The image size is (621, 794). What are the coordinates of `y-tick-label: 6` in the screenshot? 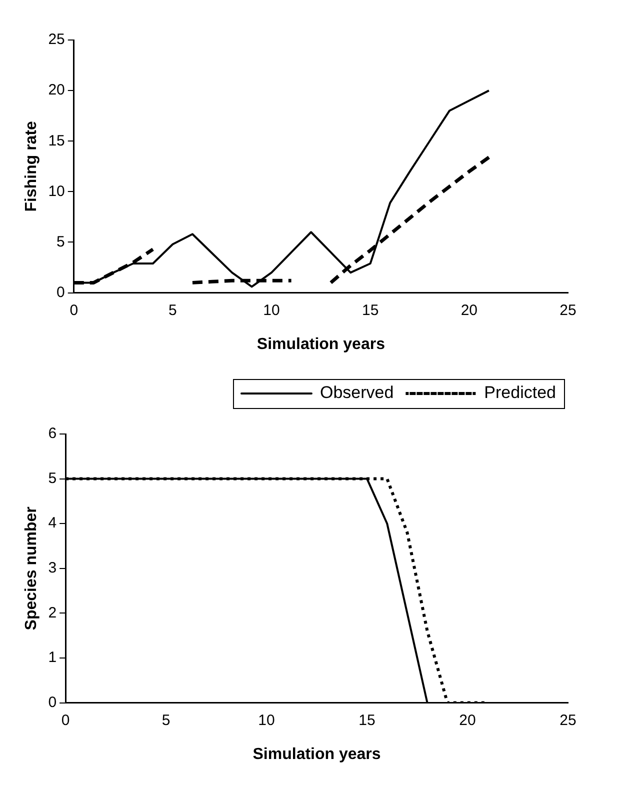 It's located at (52, 433).